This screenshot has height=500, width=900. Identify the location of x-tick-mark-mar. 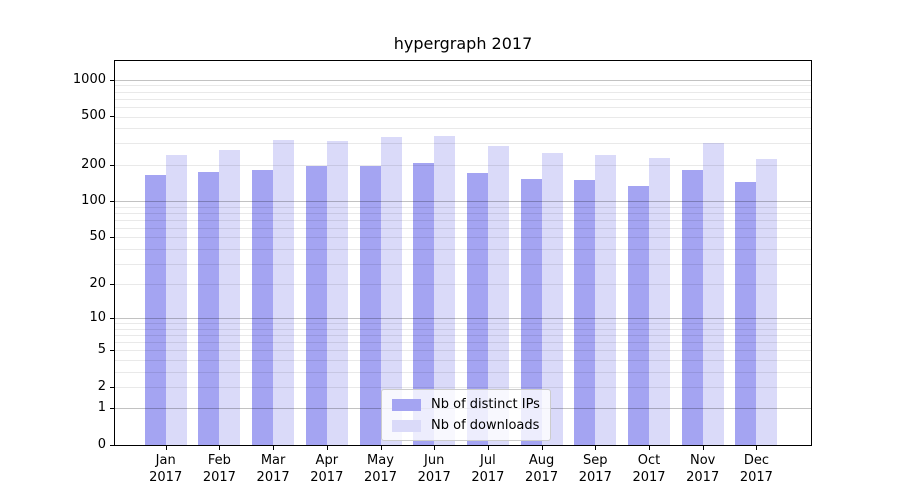
(274, 448).